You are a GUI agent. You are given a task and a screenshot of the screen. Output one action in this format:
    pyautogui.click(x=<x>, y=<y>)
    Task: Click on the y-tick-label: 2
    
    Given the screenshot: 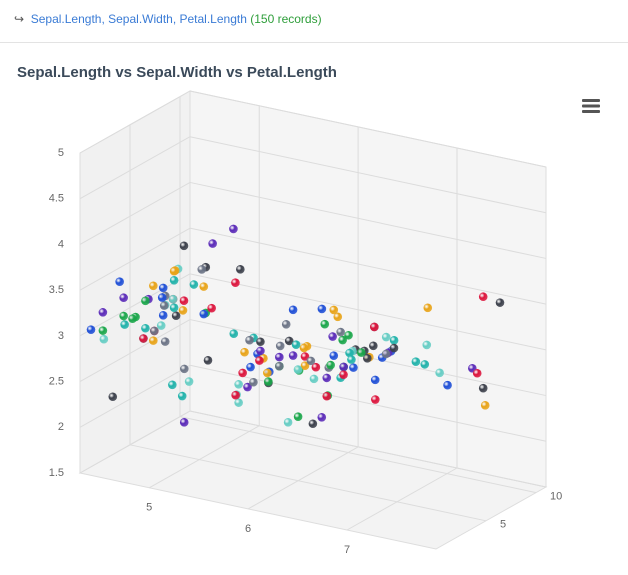 What is the action you would take?
    pyautogui.click(x=61, y=427)
    